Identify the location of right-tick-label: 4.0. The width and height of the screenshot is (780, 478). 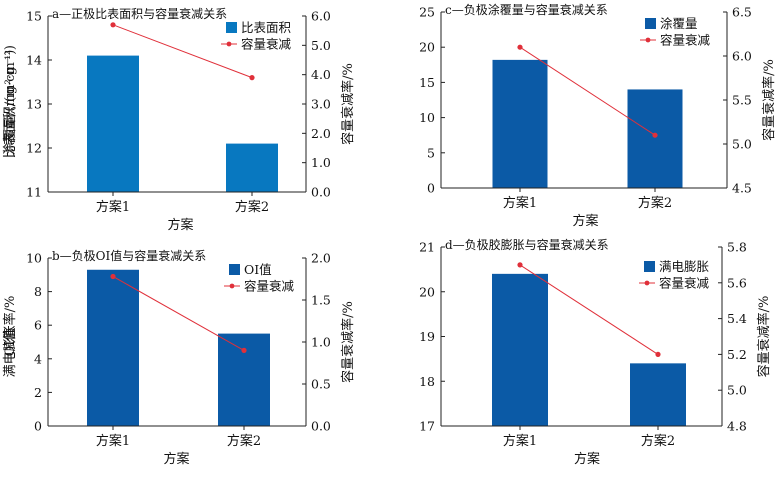
(321, 74).